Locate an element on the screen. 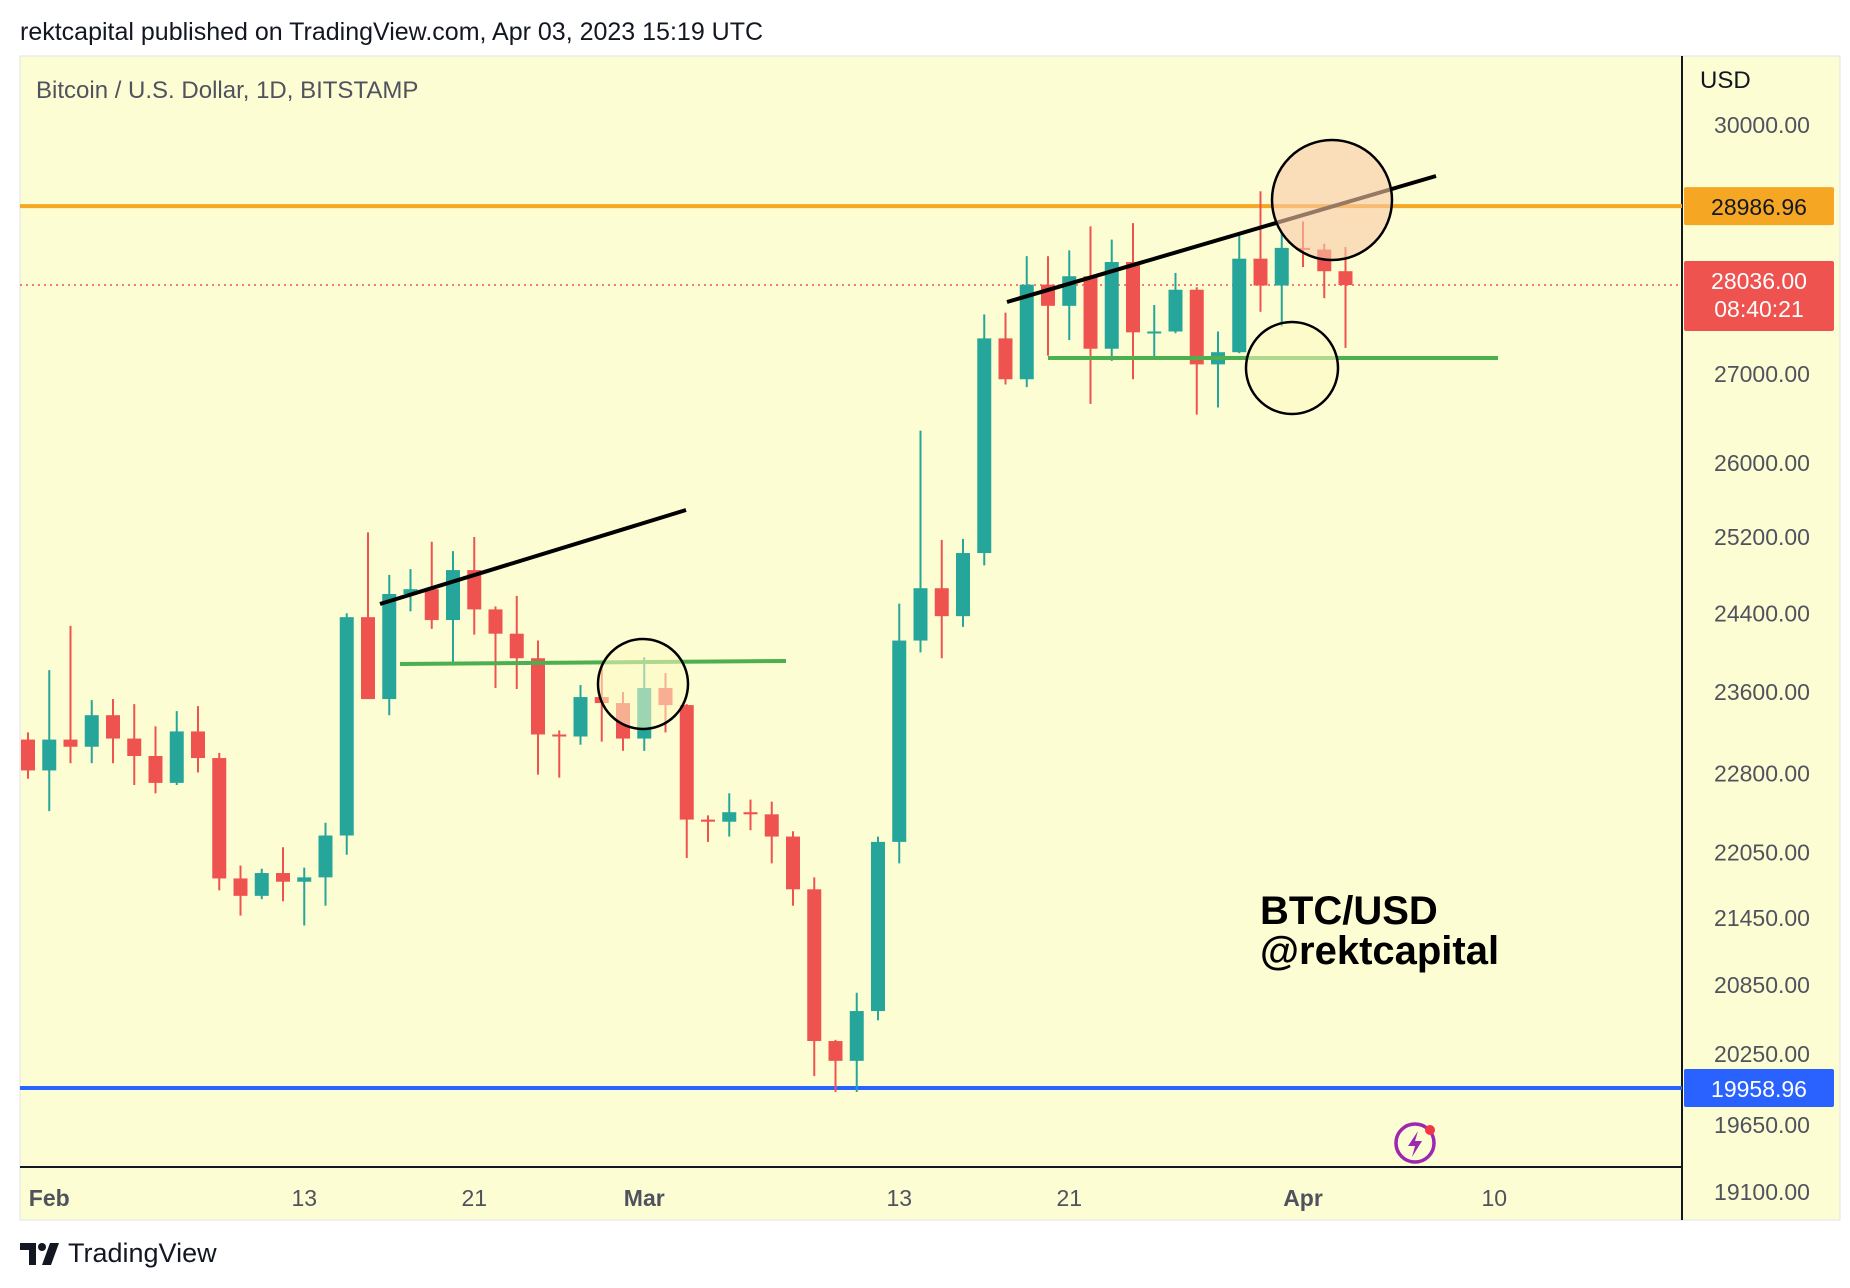  tradingview-logo-icon is located at coordinates (39, 1253).